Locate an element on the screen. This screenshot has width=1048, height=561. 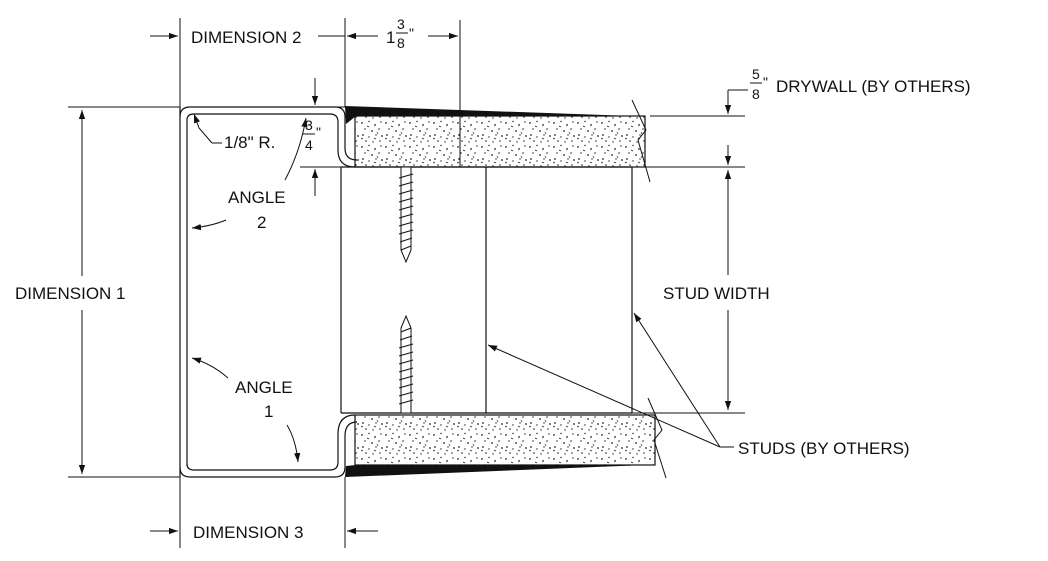
drywall-top is located at coordinates (500, 141).